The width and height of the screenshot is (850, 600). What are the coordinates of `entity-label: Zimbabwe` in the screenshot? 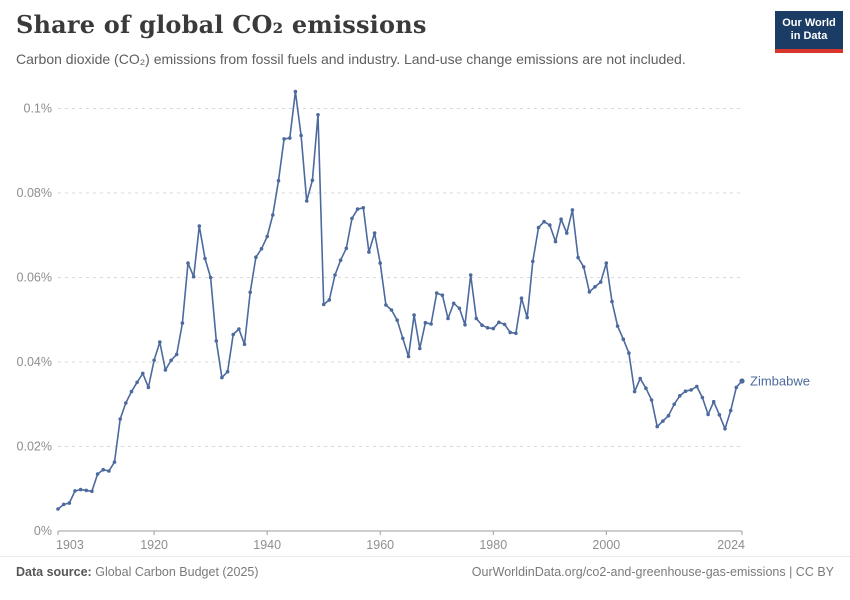 It's located at (780, 381).